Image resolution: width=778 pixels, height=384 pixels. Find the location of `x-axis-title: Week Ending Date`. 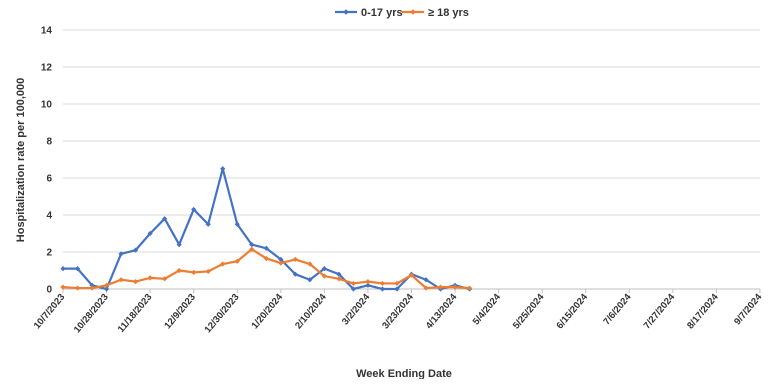

x-axis-title: Week Ending Date is located at coordinates (404, 373).